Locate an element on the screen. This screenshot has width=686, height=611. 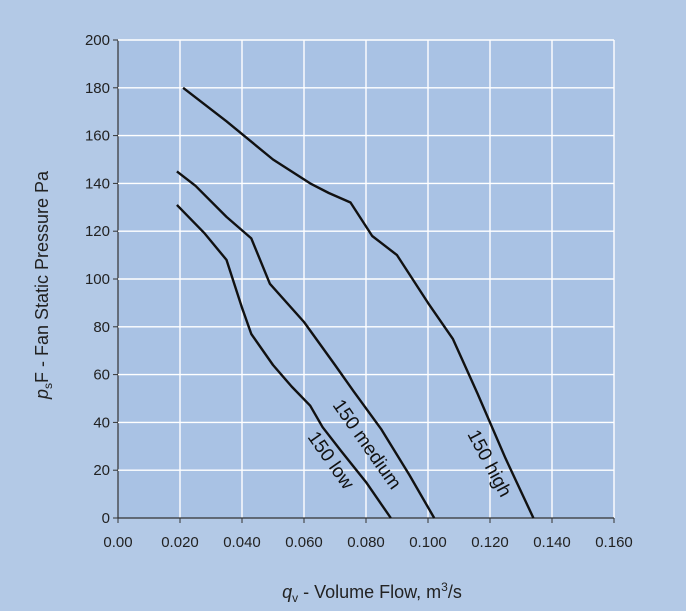
y-tick-label: 160 is located at coordinates (97, 136).